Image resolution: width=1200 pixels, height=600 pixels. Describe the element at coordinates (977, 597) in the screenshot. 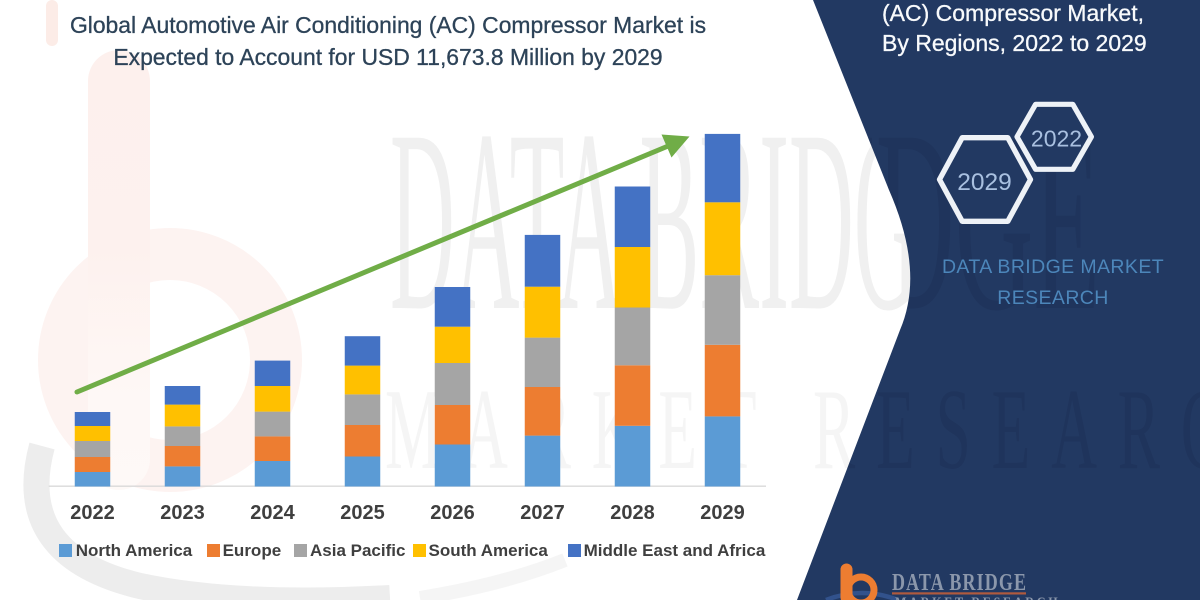

I see `svg-text: MARKET RESEARCH` at that location.